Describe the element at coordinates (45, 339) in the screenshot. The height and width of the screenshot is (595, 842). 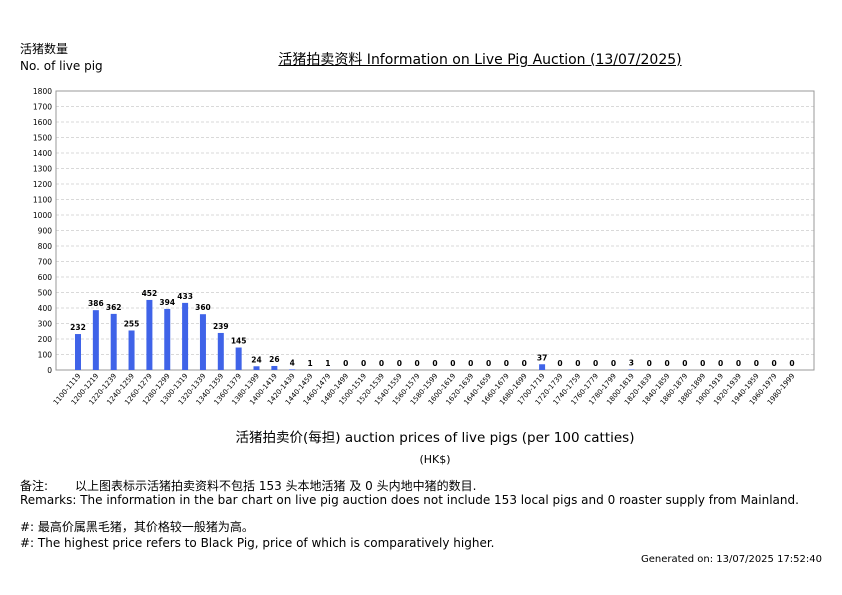
I see `y-tick-label: 200` at that location.